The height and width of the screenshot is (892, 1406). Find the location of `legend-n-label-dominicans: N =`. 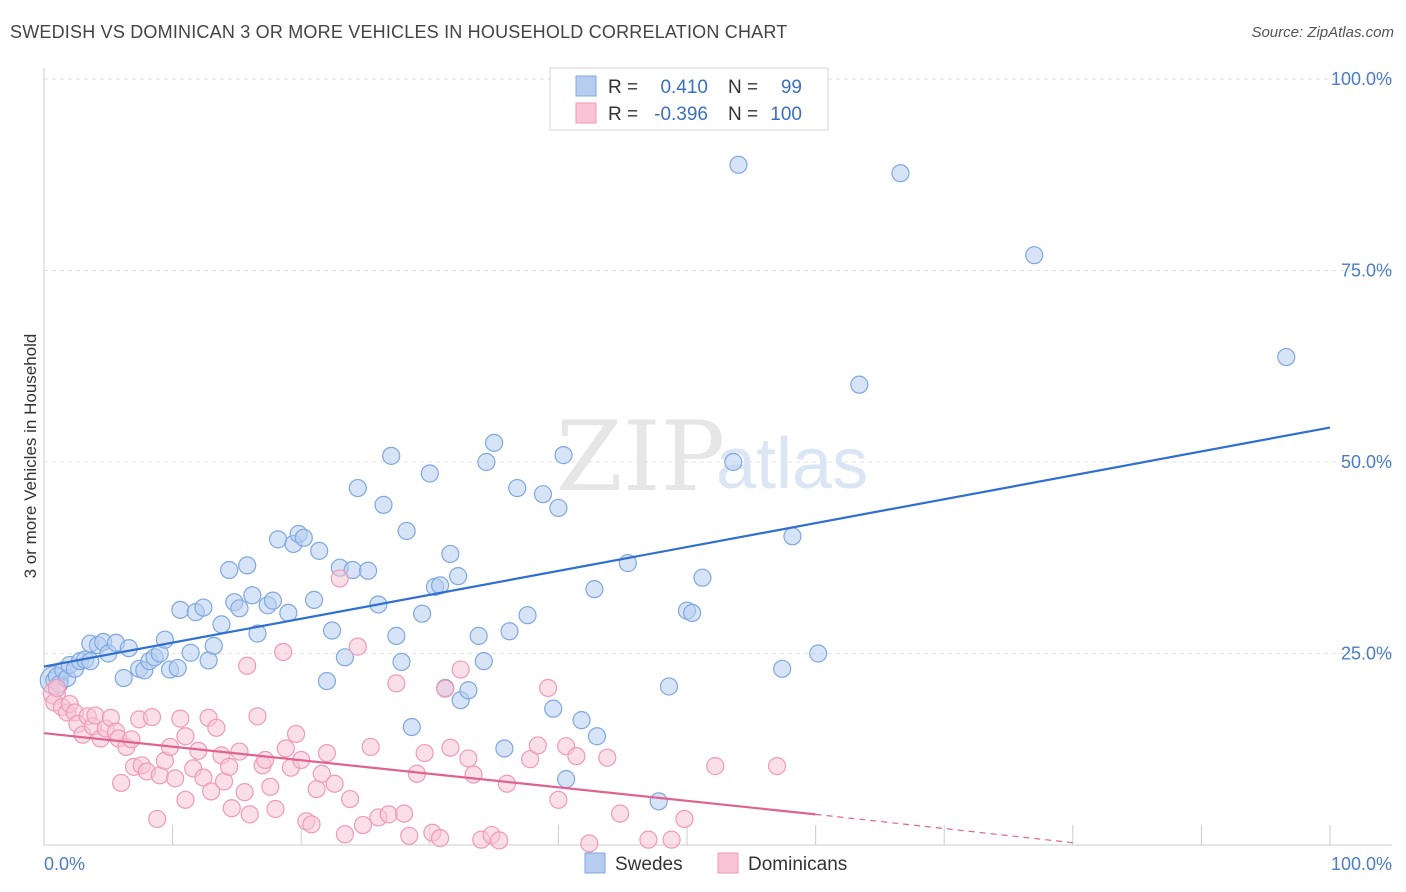

legend-n-label-dominicans: N = is located at coordinates (743, 114).